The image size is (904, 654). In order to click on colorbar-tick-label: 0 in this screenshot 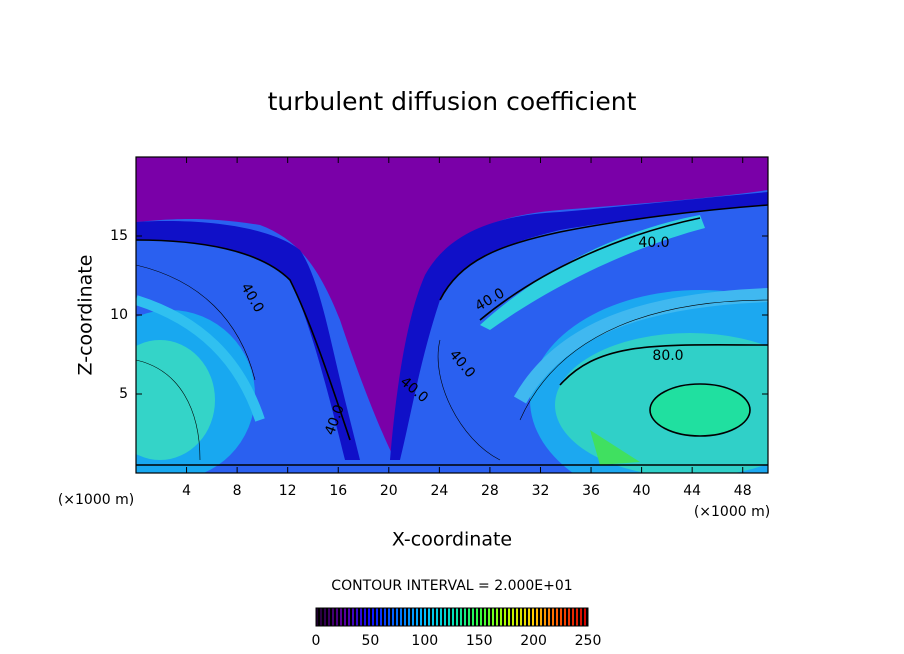, I will do `click(316, 641)`.